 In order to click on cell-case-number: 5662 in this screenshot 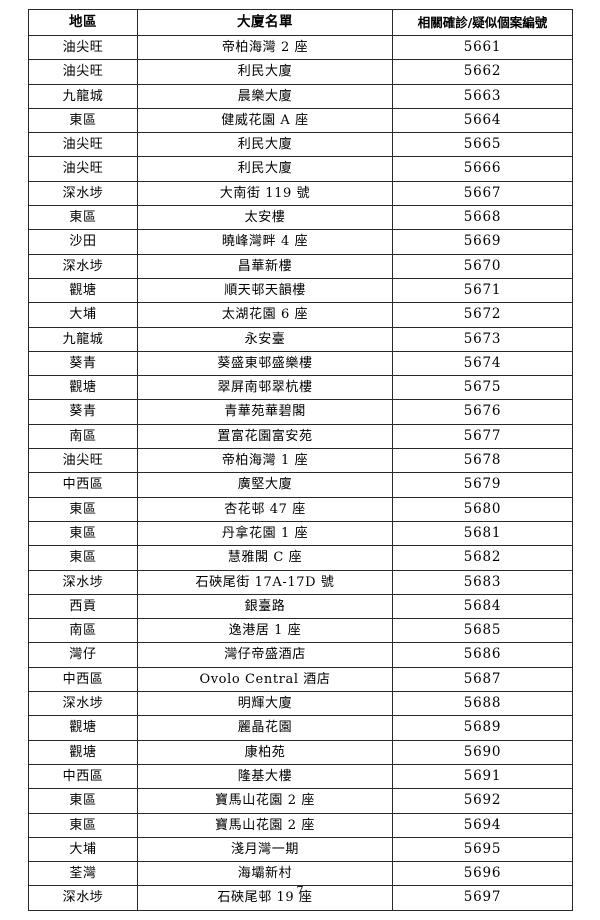, I will do `click(482, 72)`.